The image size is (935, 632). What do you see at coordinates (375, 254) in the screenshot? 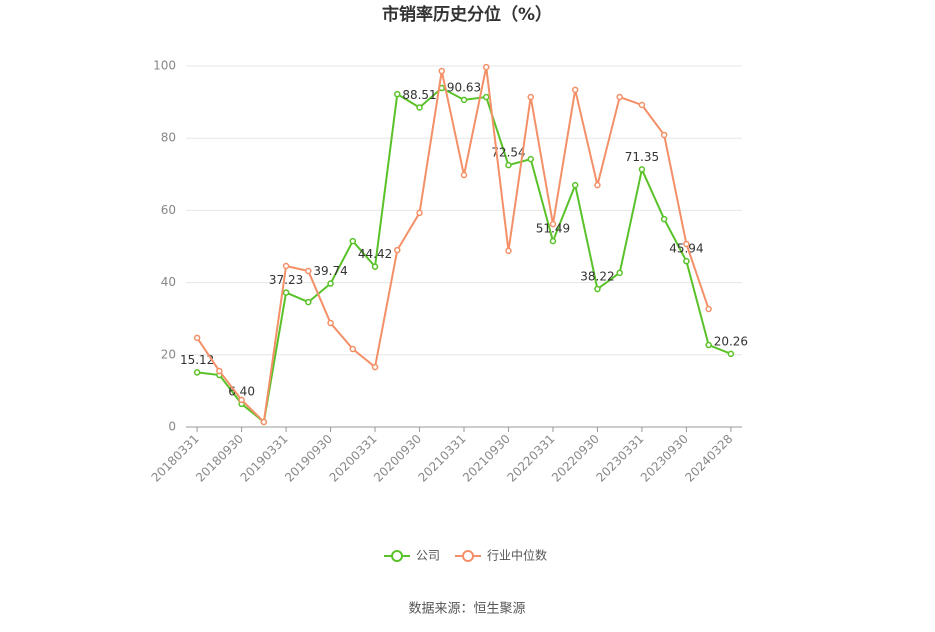
I see `data-label: 44.42` at bounding box center [375, 254].